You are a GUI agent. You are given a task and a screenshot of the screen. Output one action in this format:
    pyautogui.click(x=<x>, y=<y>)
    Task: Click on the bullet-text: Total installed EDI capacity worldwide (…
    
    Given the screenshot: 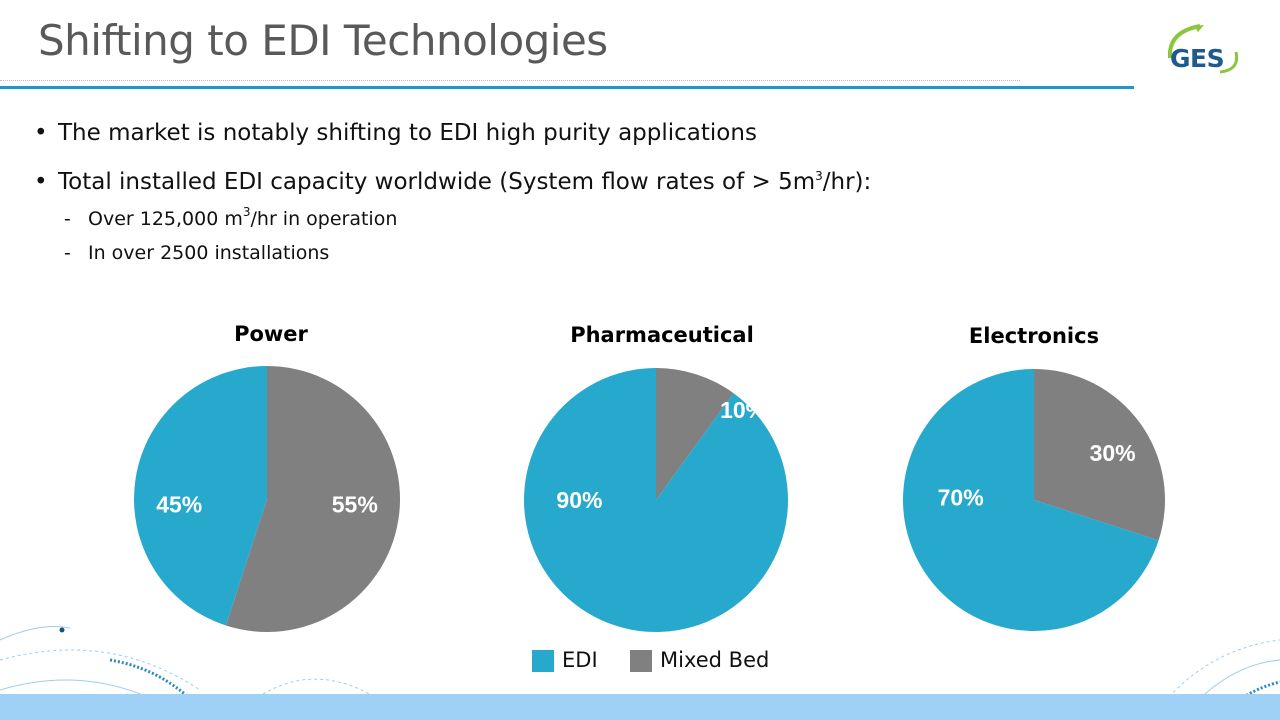 What is the action you would take?
    pyautogui.click(x=464, y=182)
    